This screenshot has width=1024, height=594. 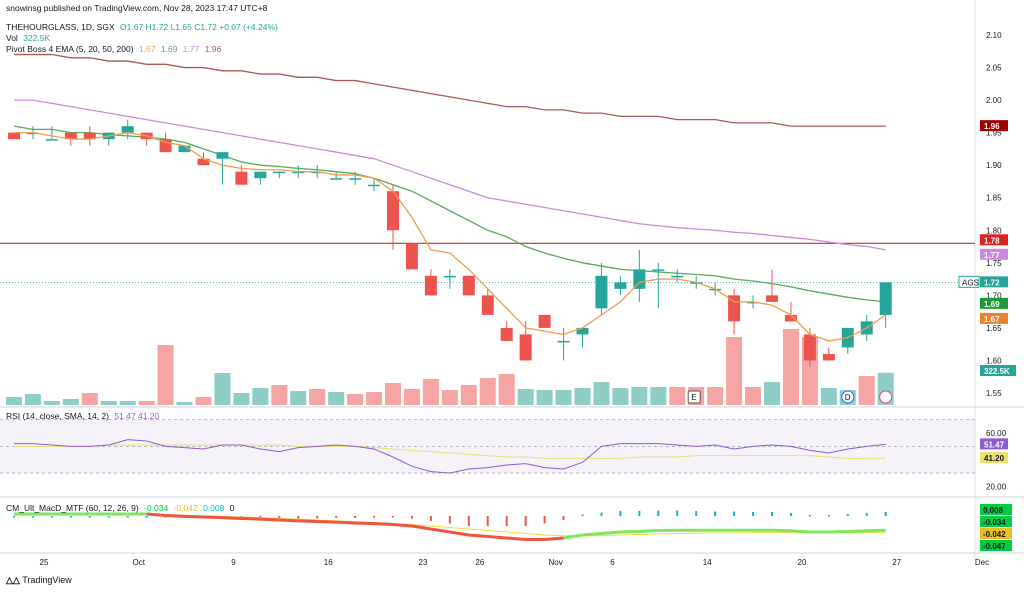 What do you see at coordinates (992, 304) in the screenshot?
I see `price-tag-text: 1.69` at bounding box center [992, 304].